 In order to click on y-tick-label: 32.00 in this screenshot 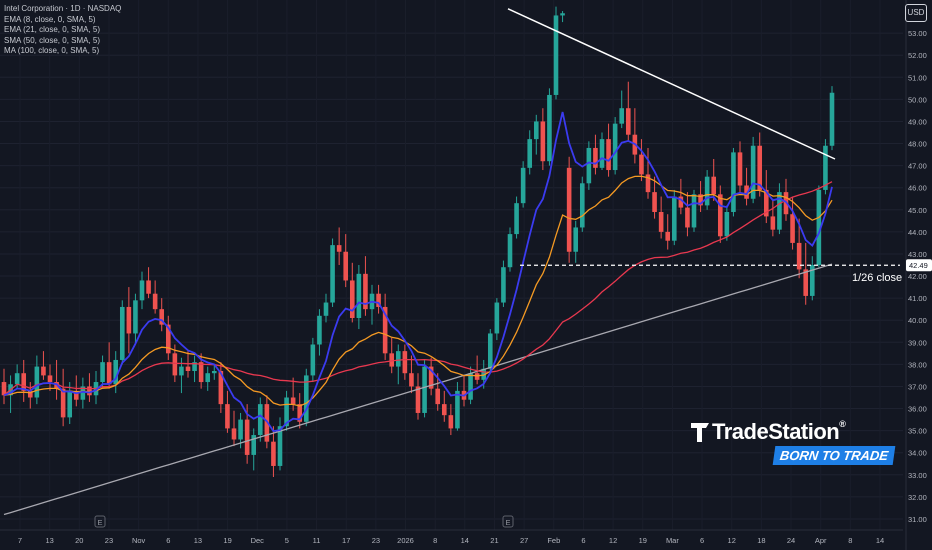, I will do `click(917, 497)`.